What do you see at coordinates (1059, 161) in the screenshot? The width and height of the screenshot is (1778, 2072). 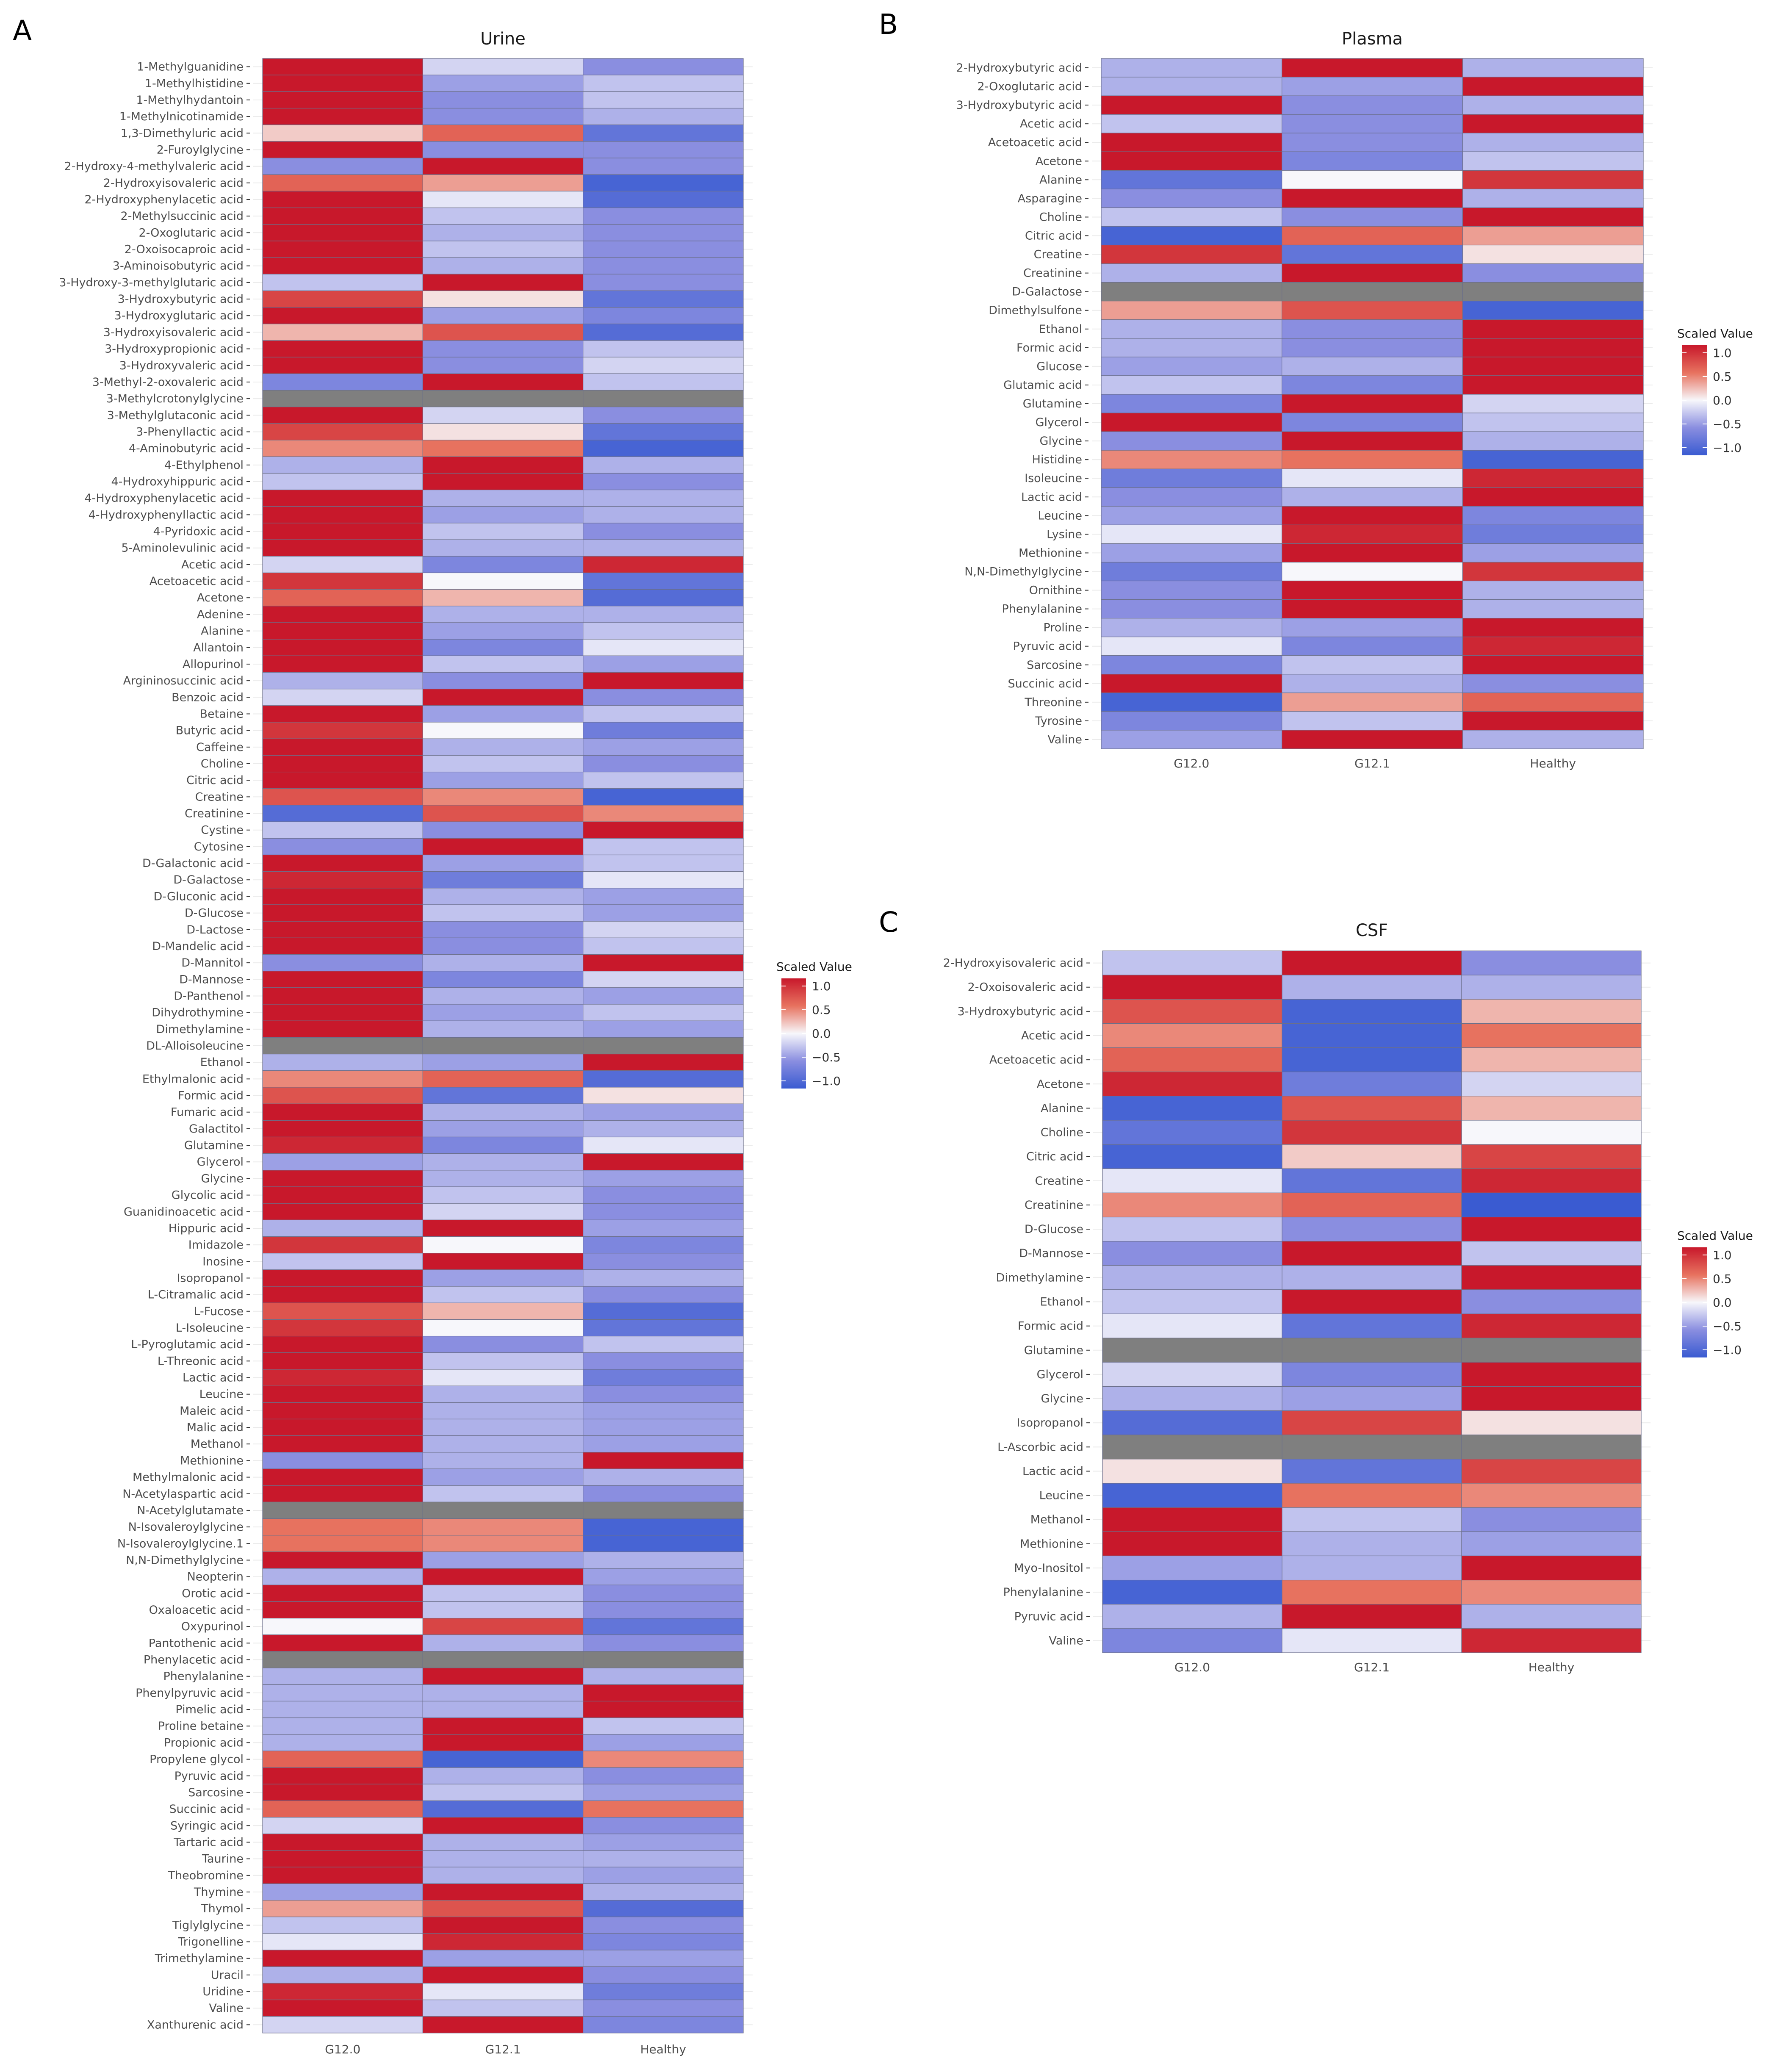 I see `row-label: Acetone` at bounding box center [1059, 161].